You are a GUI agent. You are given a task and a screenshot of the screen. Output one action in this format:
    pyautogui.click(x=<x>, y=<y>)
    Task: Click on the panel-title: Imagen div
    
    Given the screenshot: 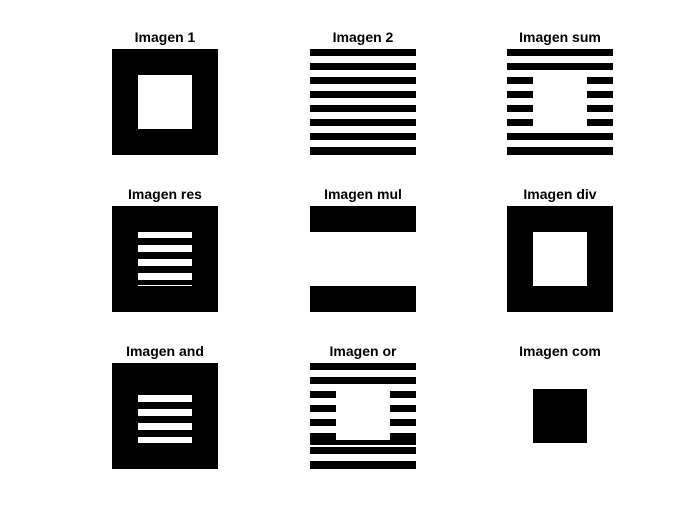 What is the action you would take?
    pyautogui.click(x=560, y=194)
    